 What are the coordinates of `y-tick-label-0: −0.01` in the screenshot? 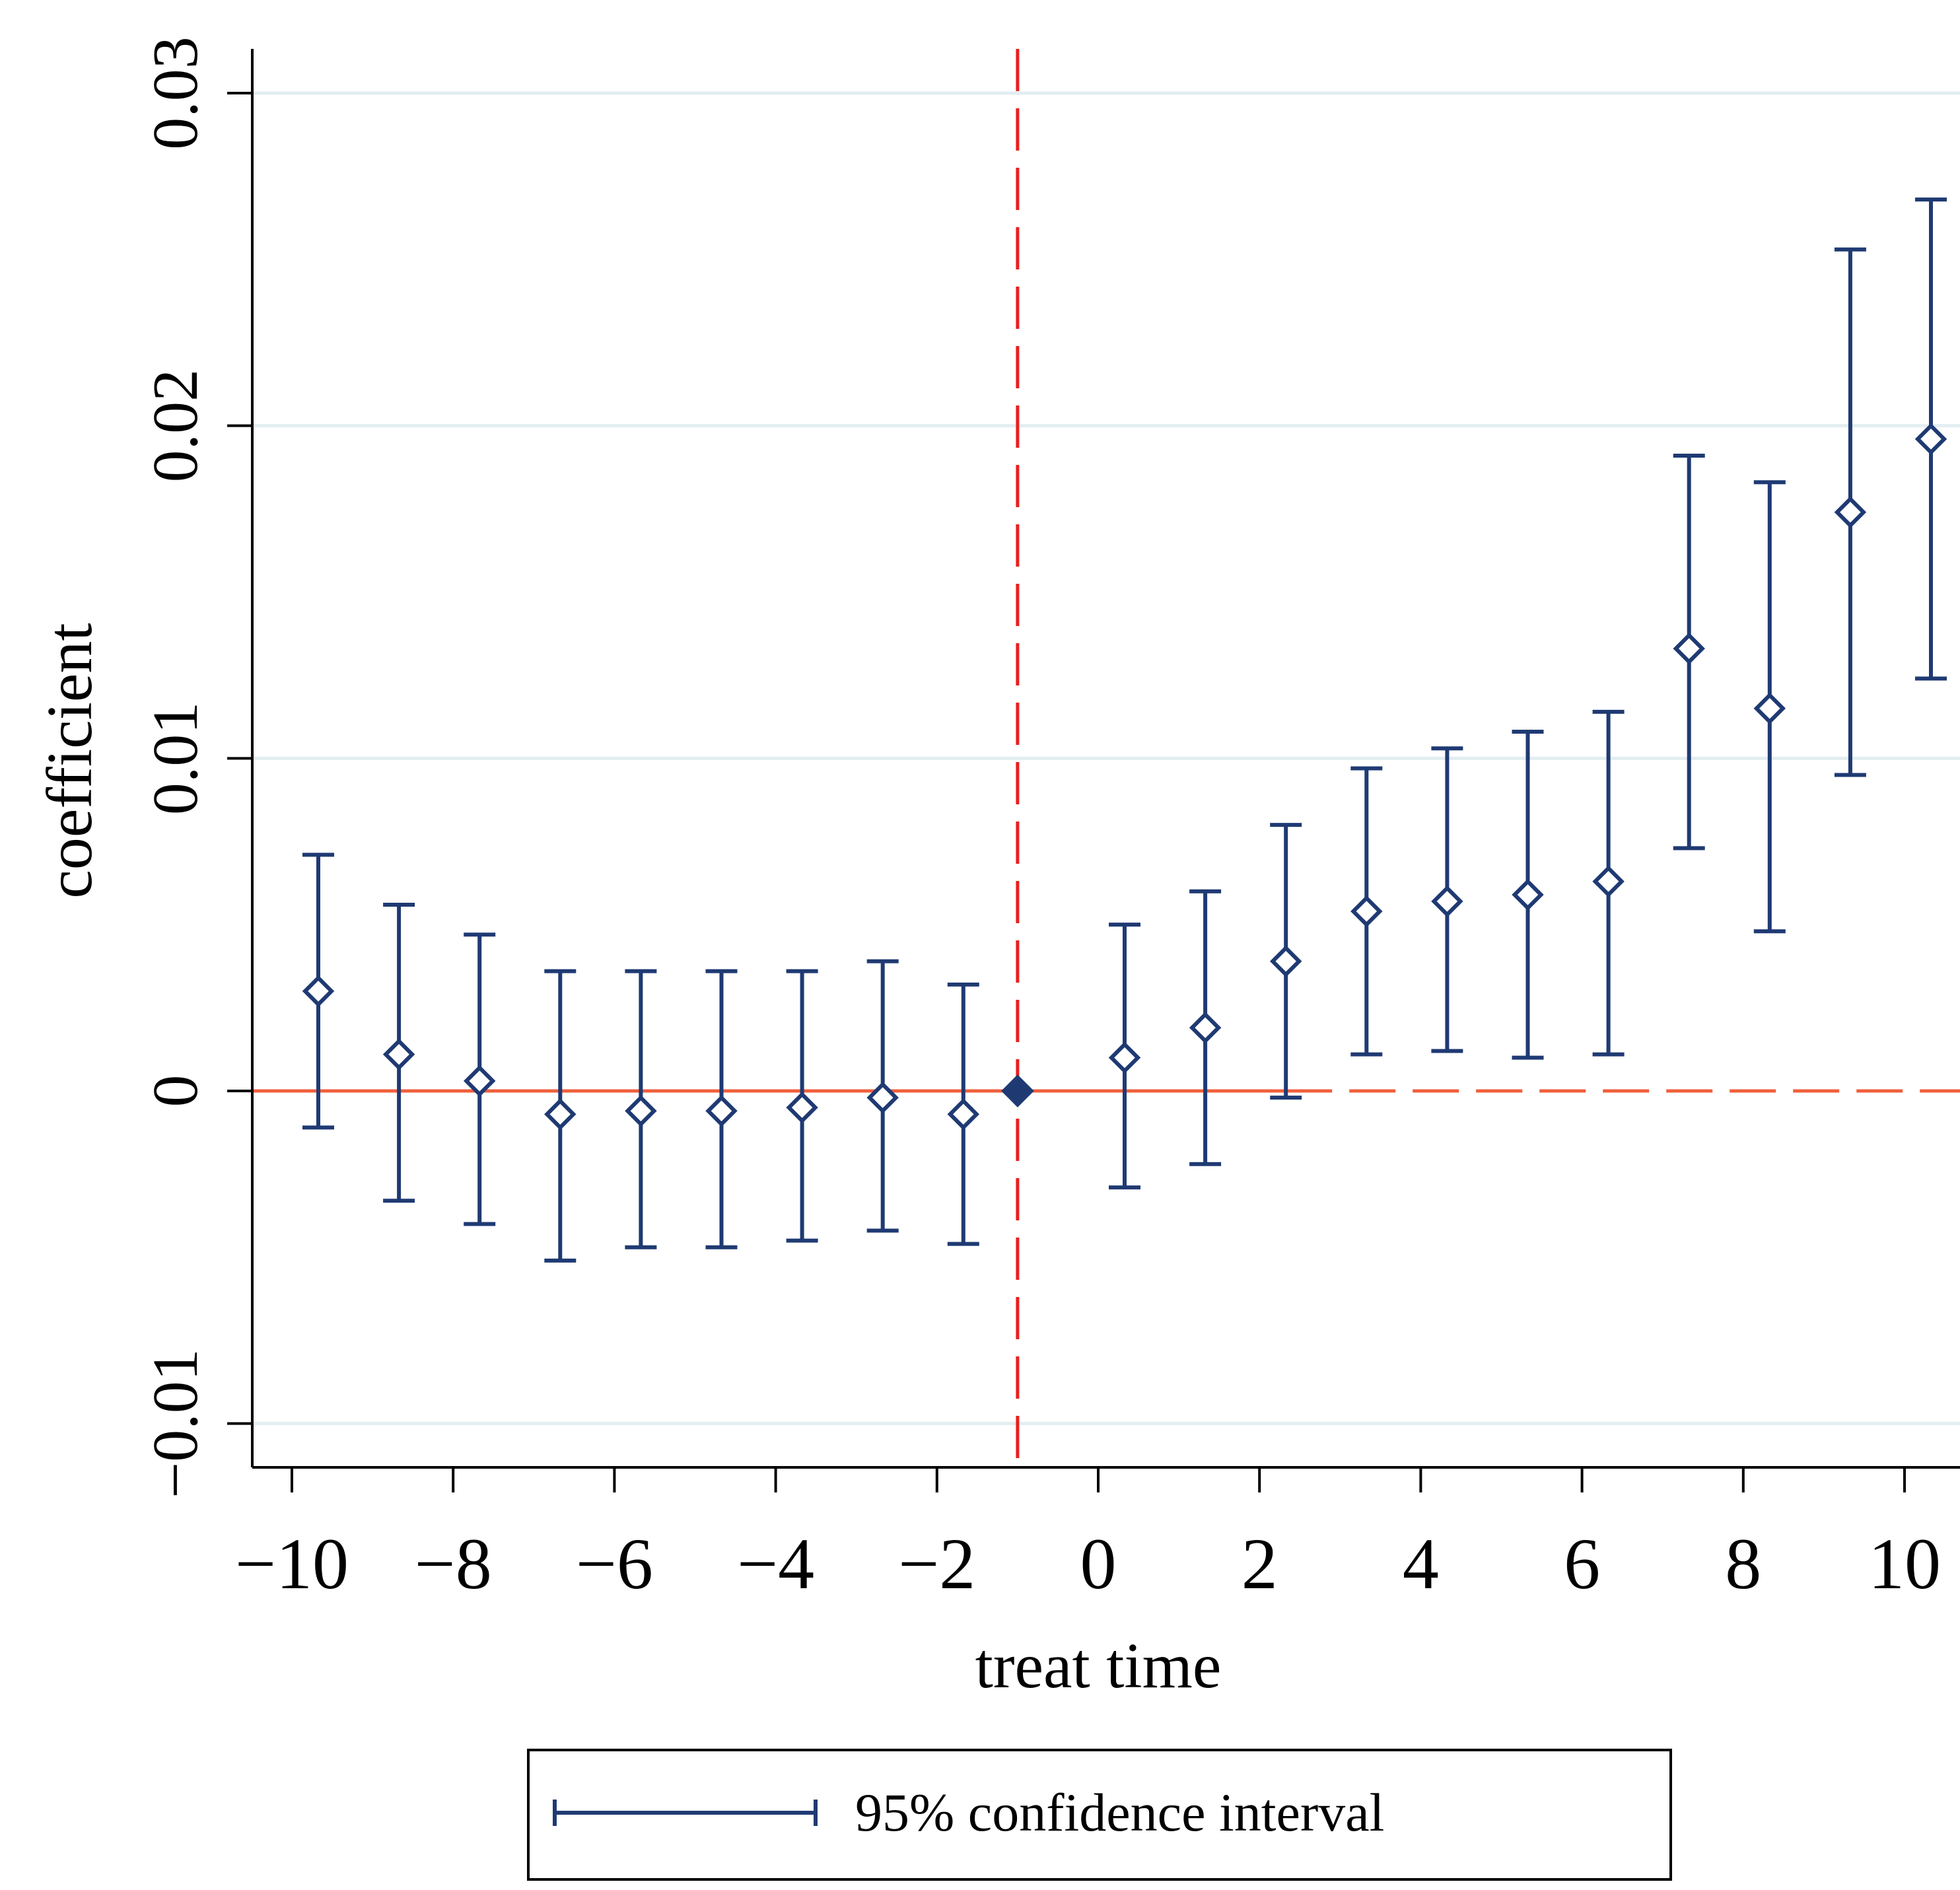 It's located at (175, 1423).